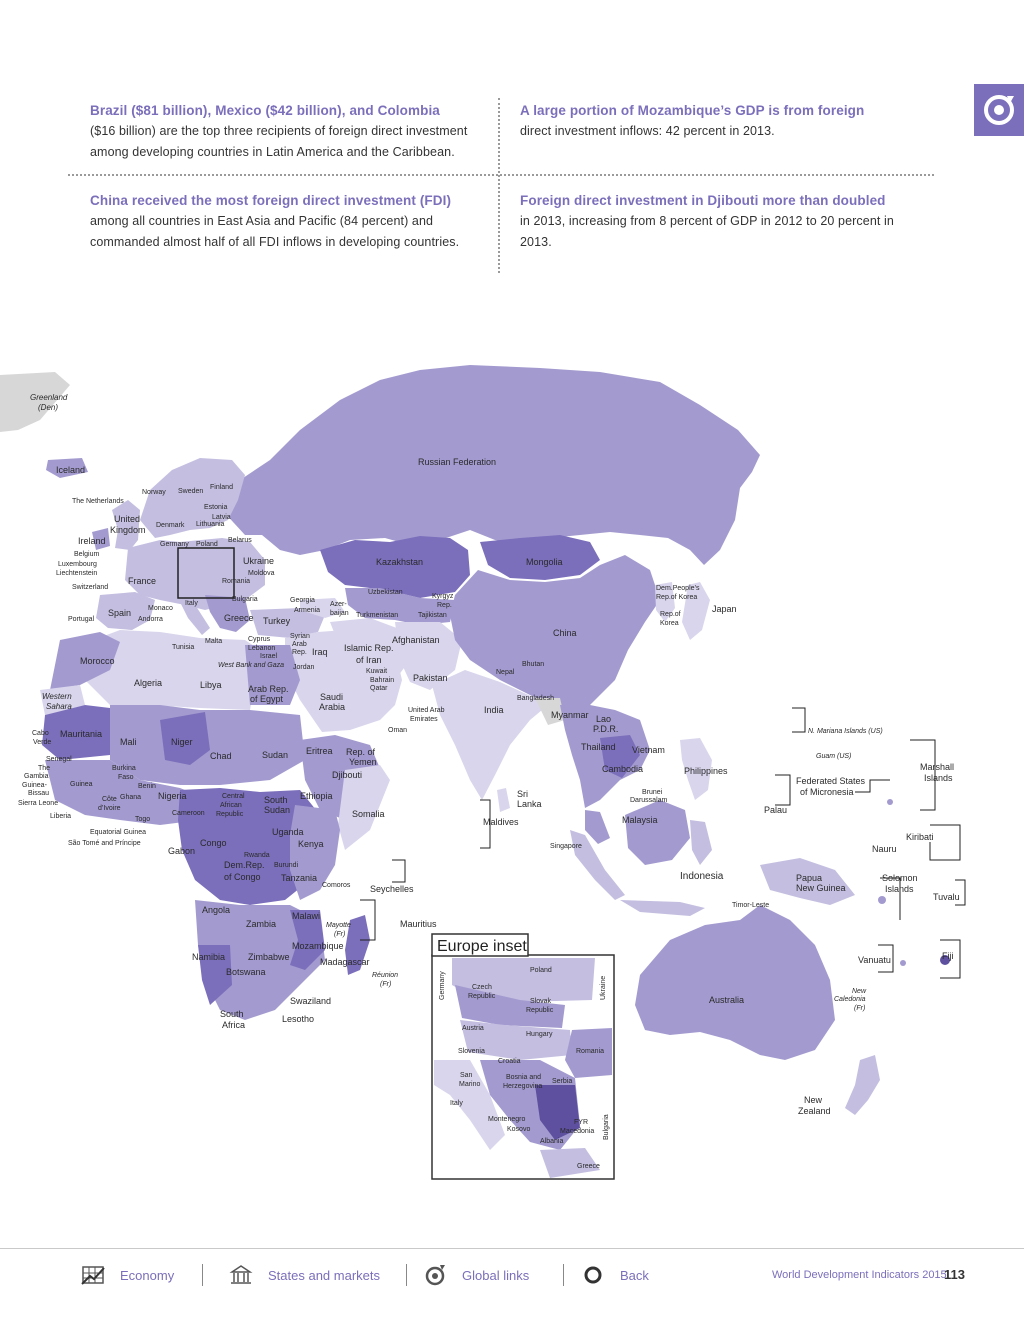  What do you see at coordinates (471, 1051) in the screenshot?
I see `inset-label: Slovenia` at bounding box center [471, 1051].